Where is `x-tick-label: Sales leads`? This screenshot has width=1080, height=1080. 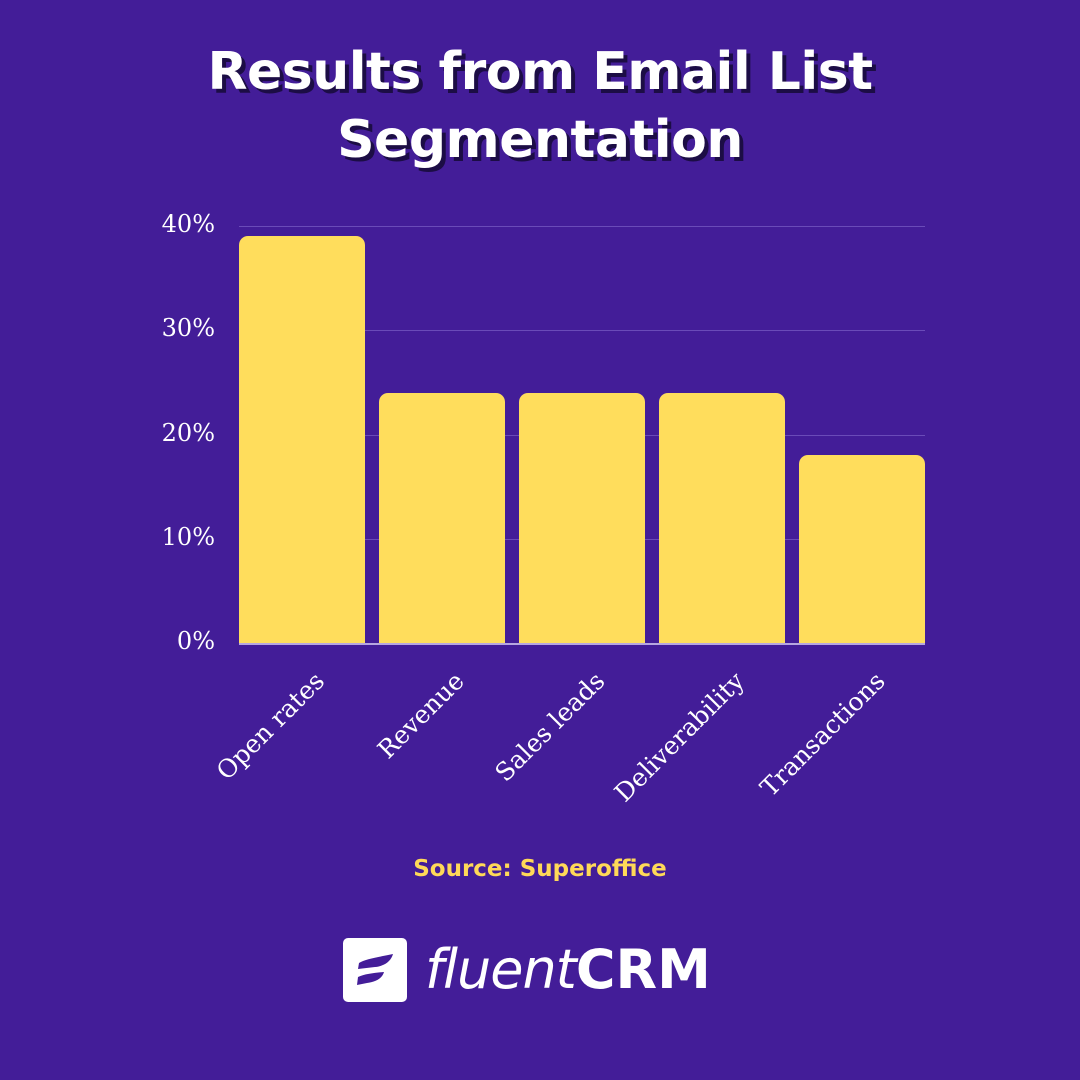
x-tick-label: Sales leads is located at coordinates (550, 727).